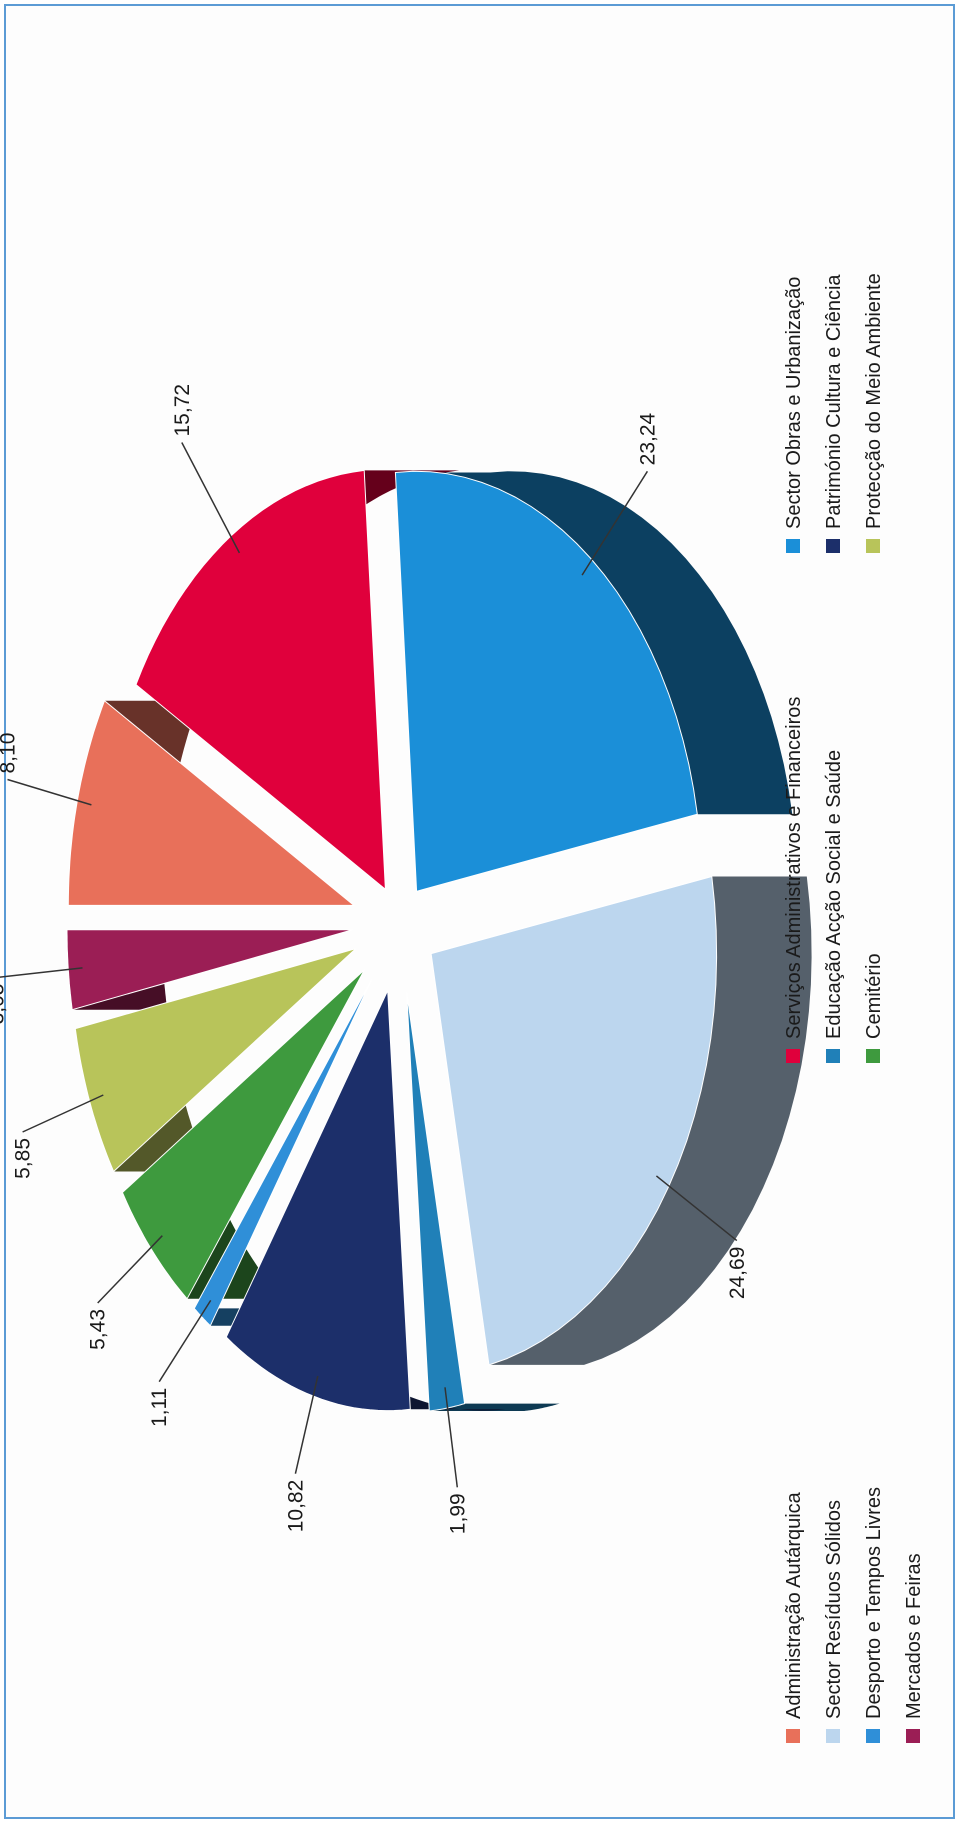 This screenshot has height=1823, width=963. Describe the element at coordinates (793, 1056) in the screenshot. I see `legend-swatch-servicos-administrativos-e-financeiros` at that location.